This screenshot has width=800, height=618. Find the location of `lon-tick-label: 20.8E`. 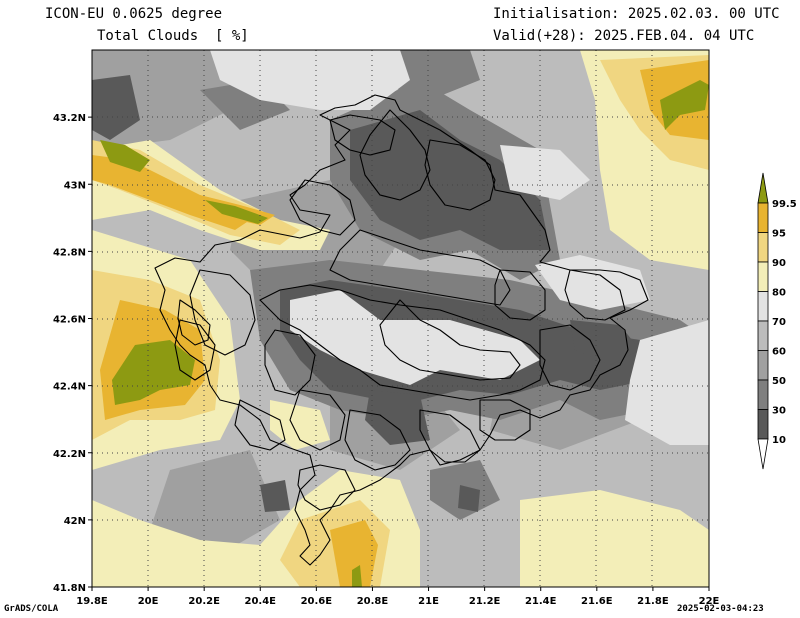

lon-tick-label: 20.8E is located at coordinates (373, 601).